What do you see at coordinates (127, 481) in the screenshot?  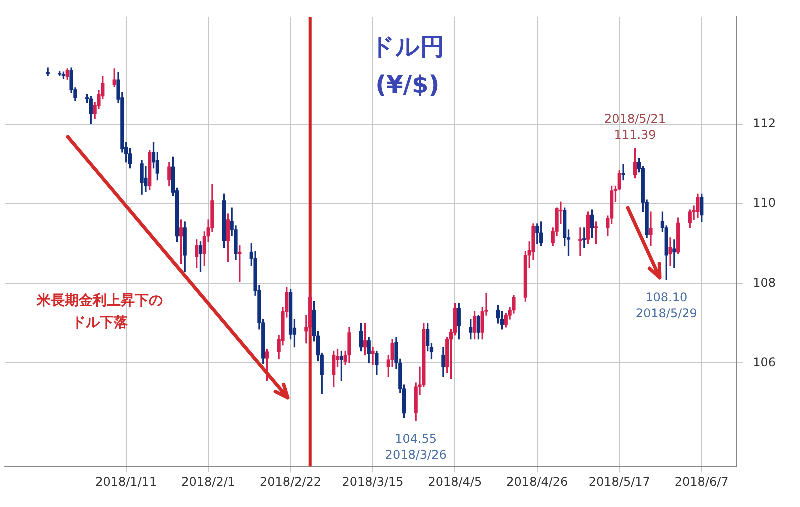 I see `x-tick-label: 2018/1/11` at bounding box center [127, 481].